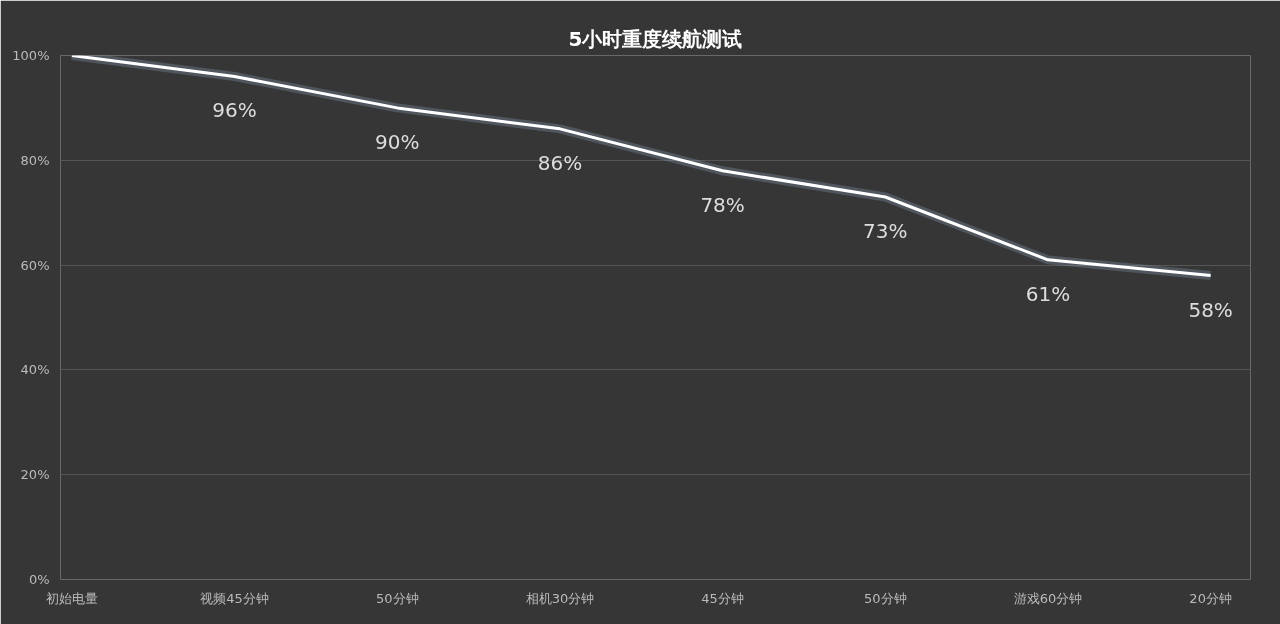 The image size is (1280, 624). I want to click on x-tick-label: 初始电量, so click(71, 598).